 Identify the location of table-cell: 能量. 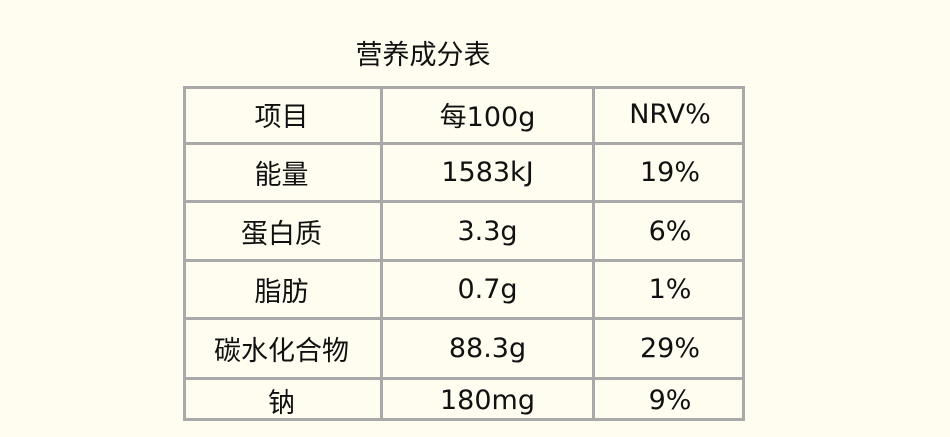
(283, 174).